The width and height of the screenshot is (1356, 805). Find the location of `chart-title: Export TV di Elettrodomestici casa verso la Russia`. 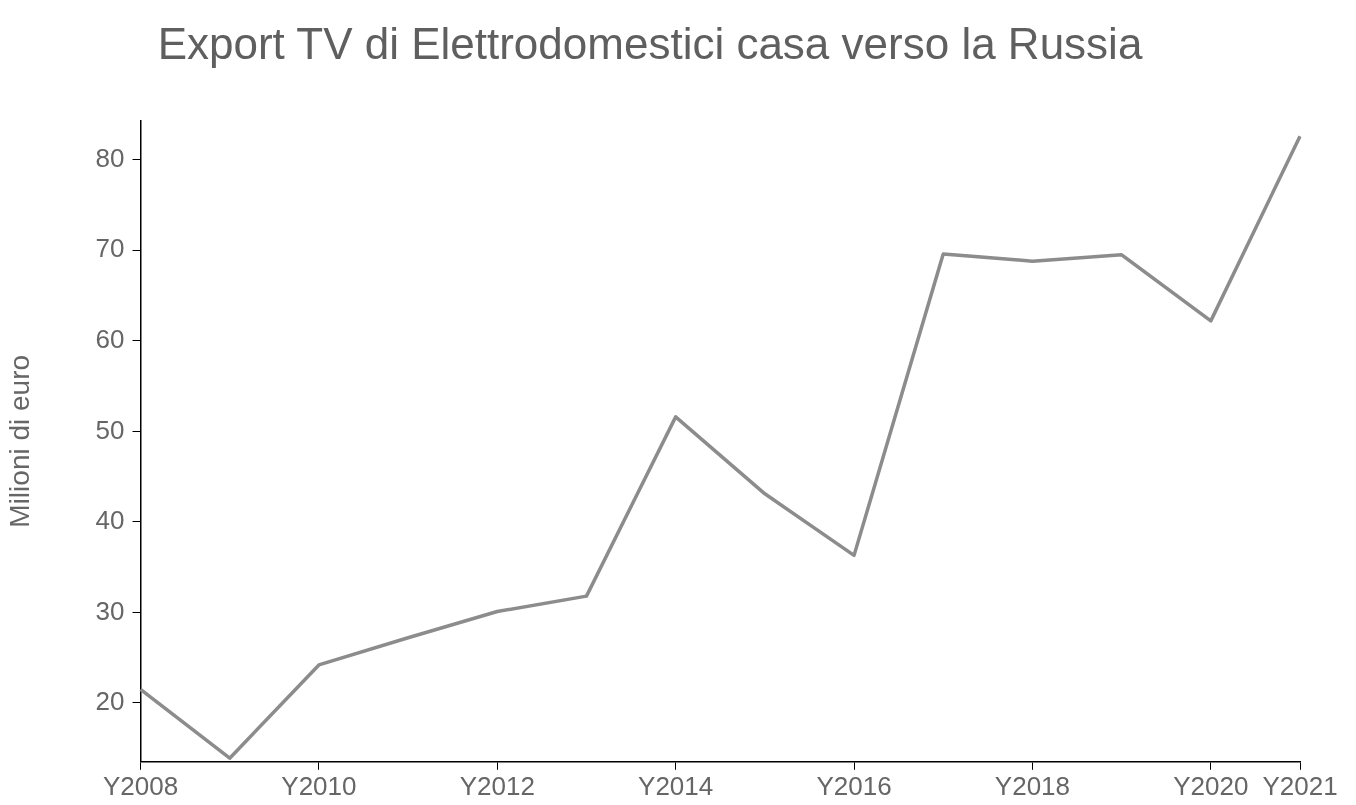

chart-title: Export TV di Elettrodomestici casa verso la Russia is located at coordinates (650, 43).